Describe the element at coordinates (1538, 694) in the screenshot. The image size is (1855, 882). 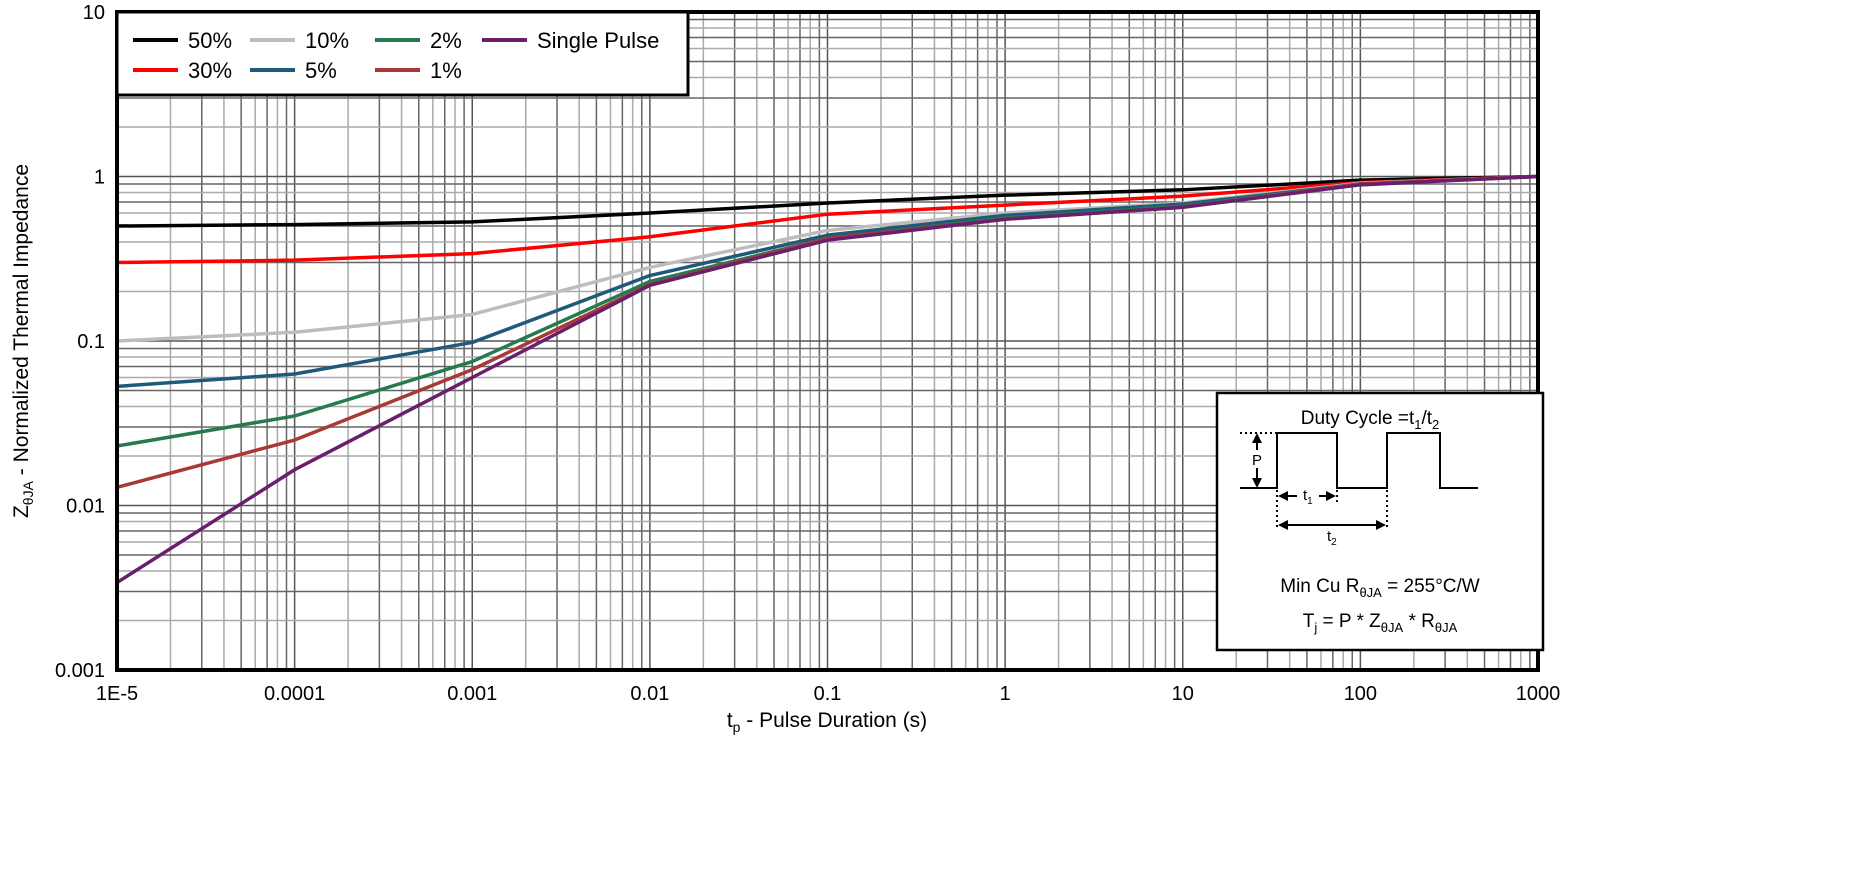
I see `x-tick-label: 1000` at that location.